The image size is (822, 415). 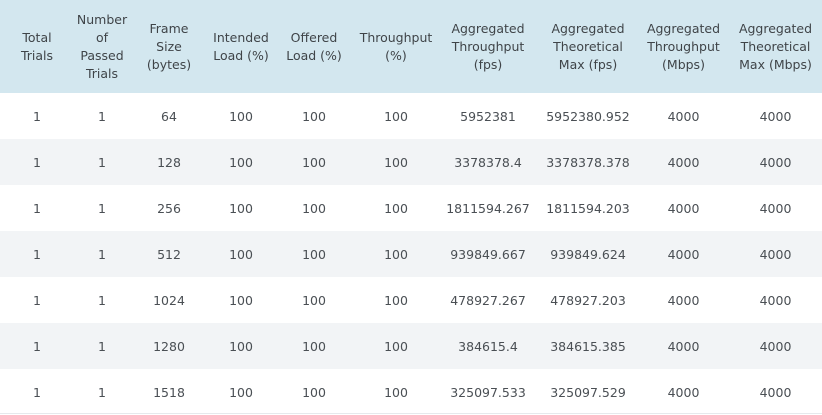 I want to click on cell-frame-size: 128, so click(x=169, y=162).